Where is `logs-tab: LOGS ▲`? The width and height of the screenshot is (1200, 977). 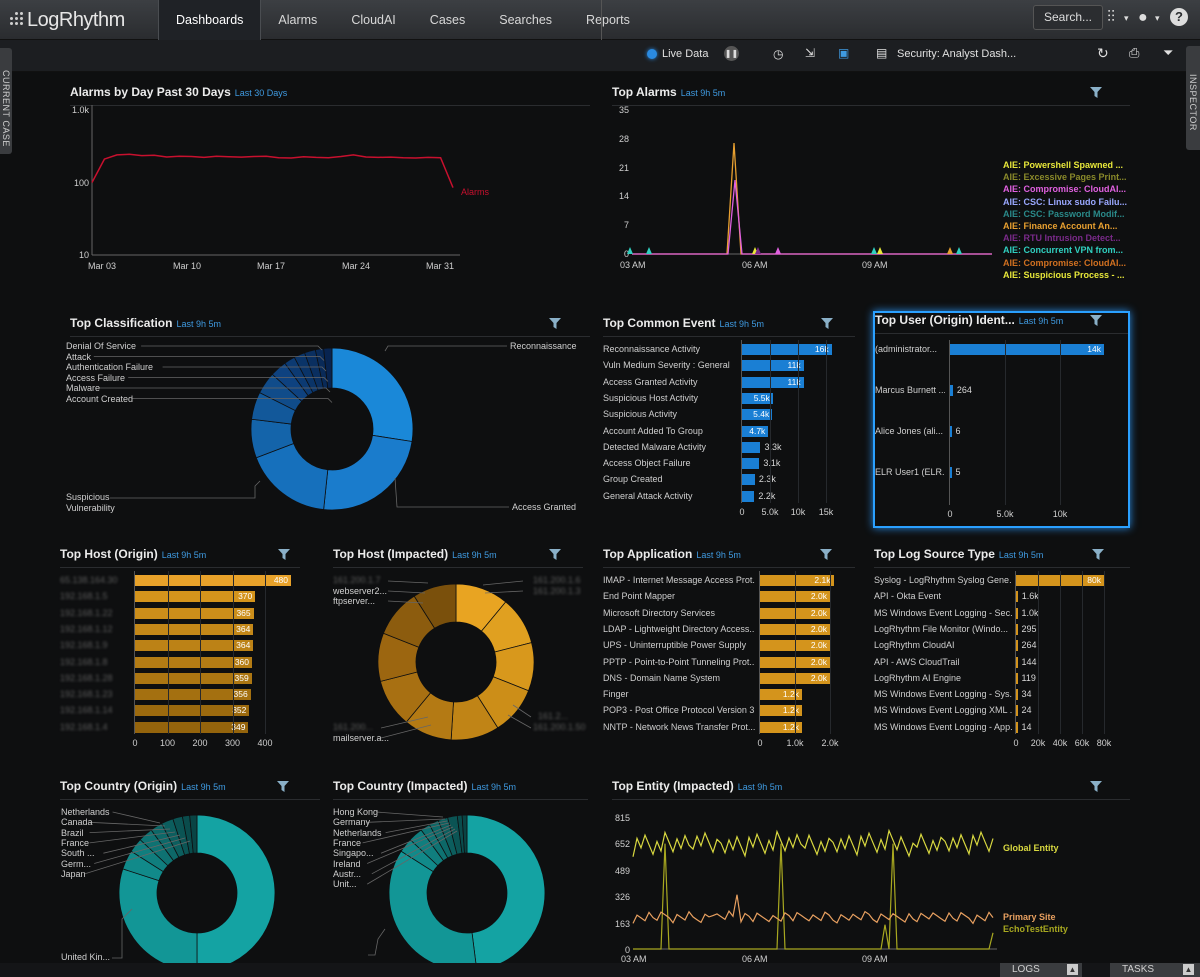
logs-tab: LOGS ▲ is located at coordinates (1041, 970).